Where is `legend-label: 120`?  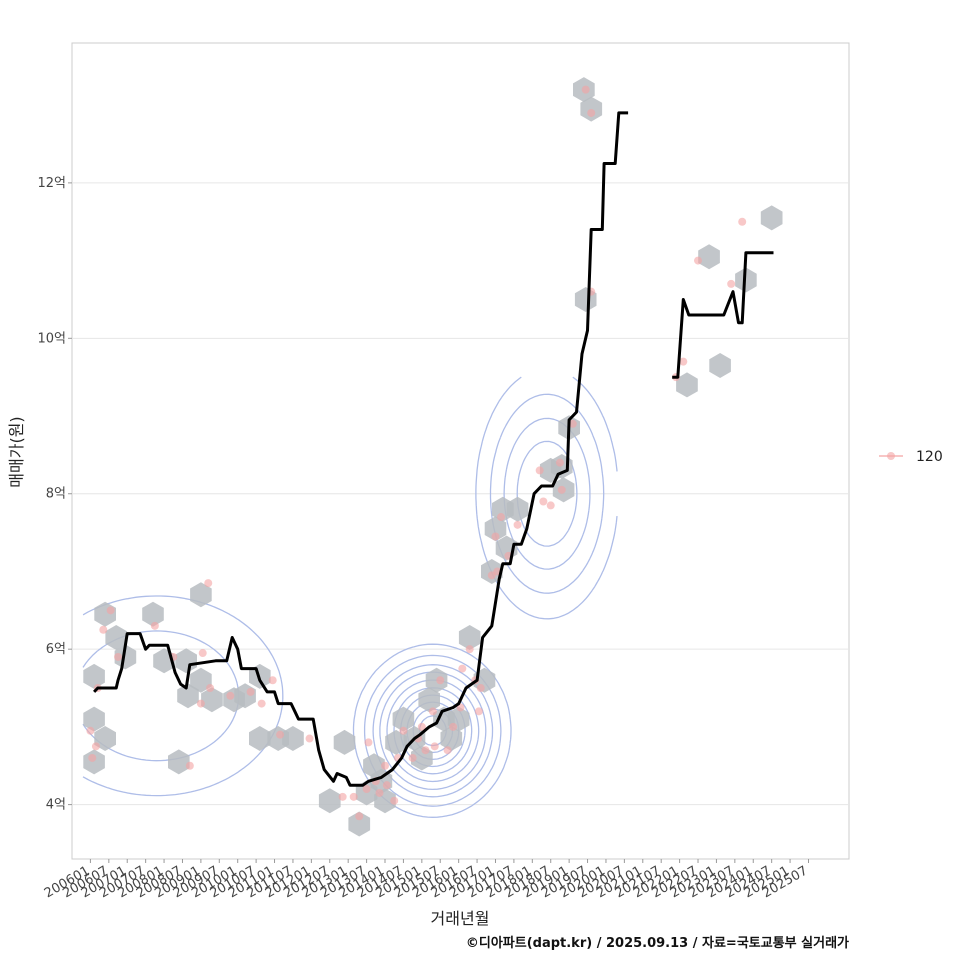
legend-label: 120 is located at coordinates (929, 457).